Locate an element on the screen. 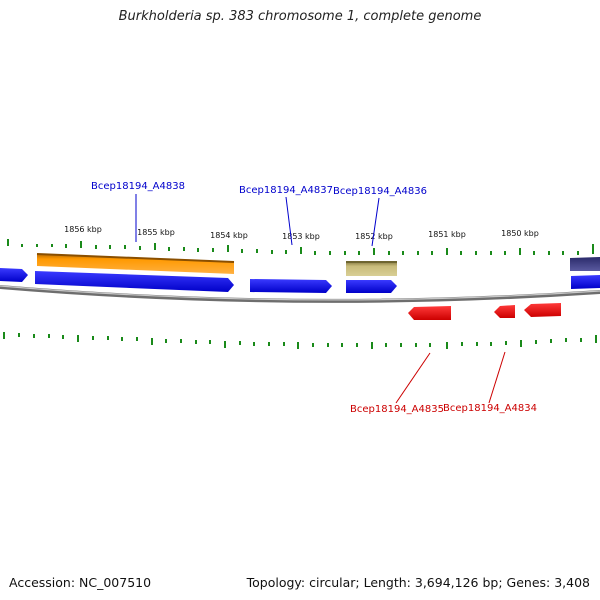 The width and height of the screenshot is (600, 600). scale-label-1853: 1853 kbp is located at coordinates (301, 236).